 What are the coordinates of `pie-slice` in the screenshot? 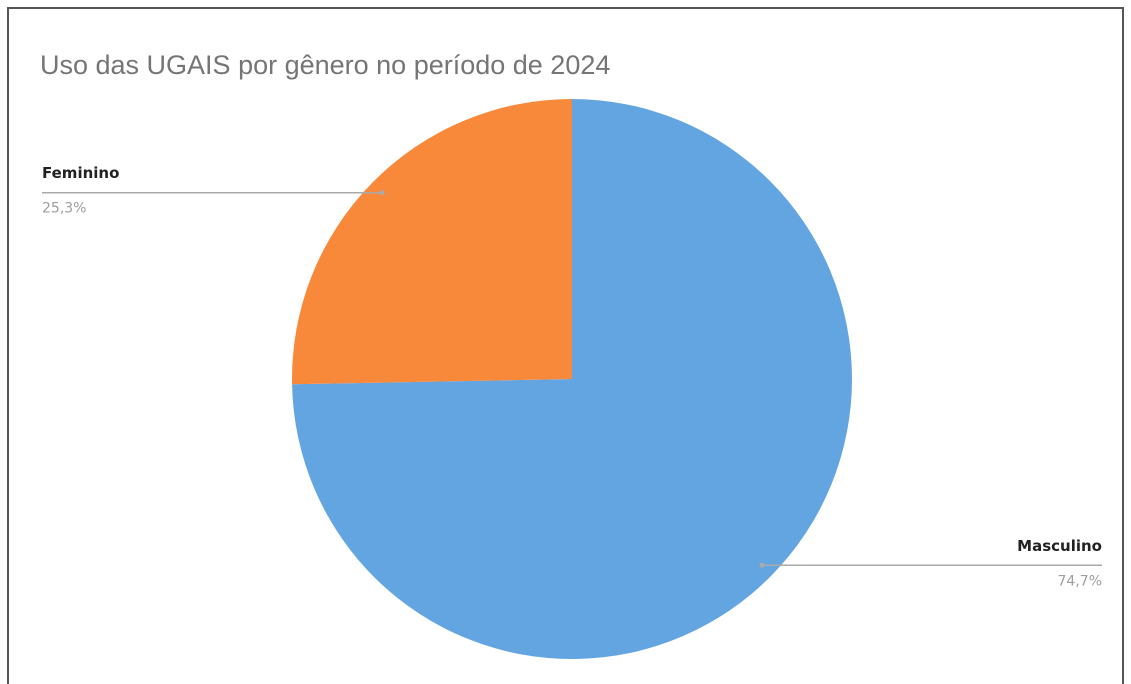 It's located at (432, 242).